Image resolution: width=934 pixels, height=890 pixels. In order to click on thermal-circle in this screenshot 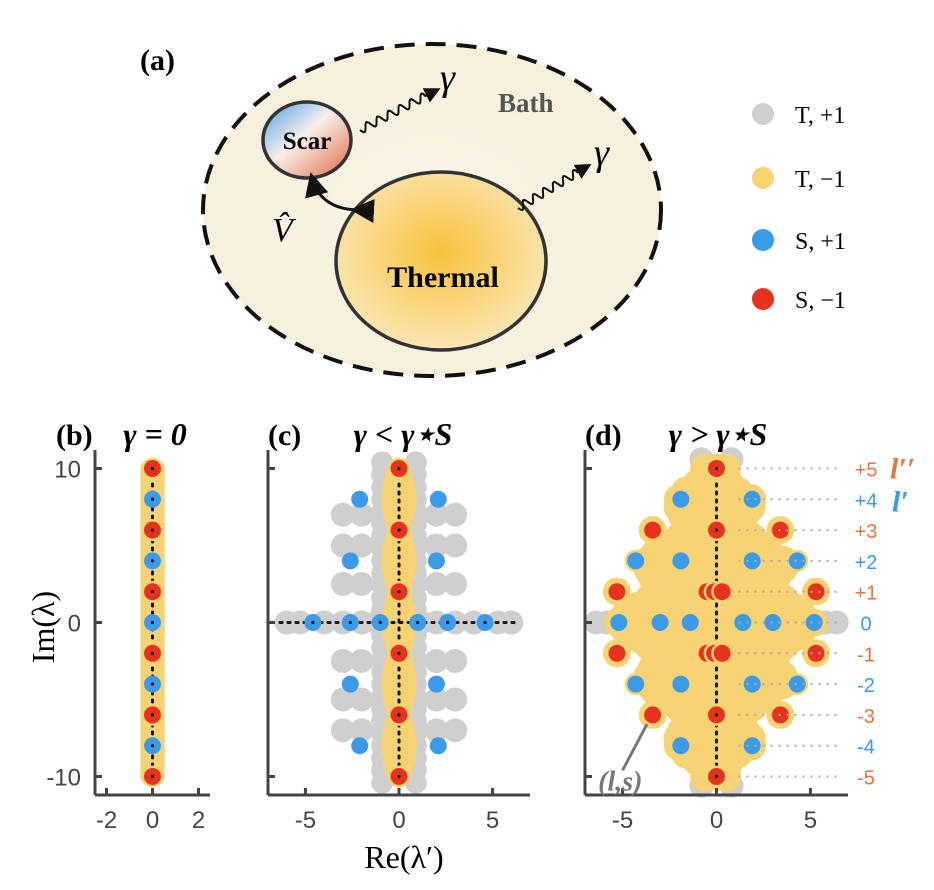, I will do `click(441, 261)`.